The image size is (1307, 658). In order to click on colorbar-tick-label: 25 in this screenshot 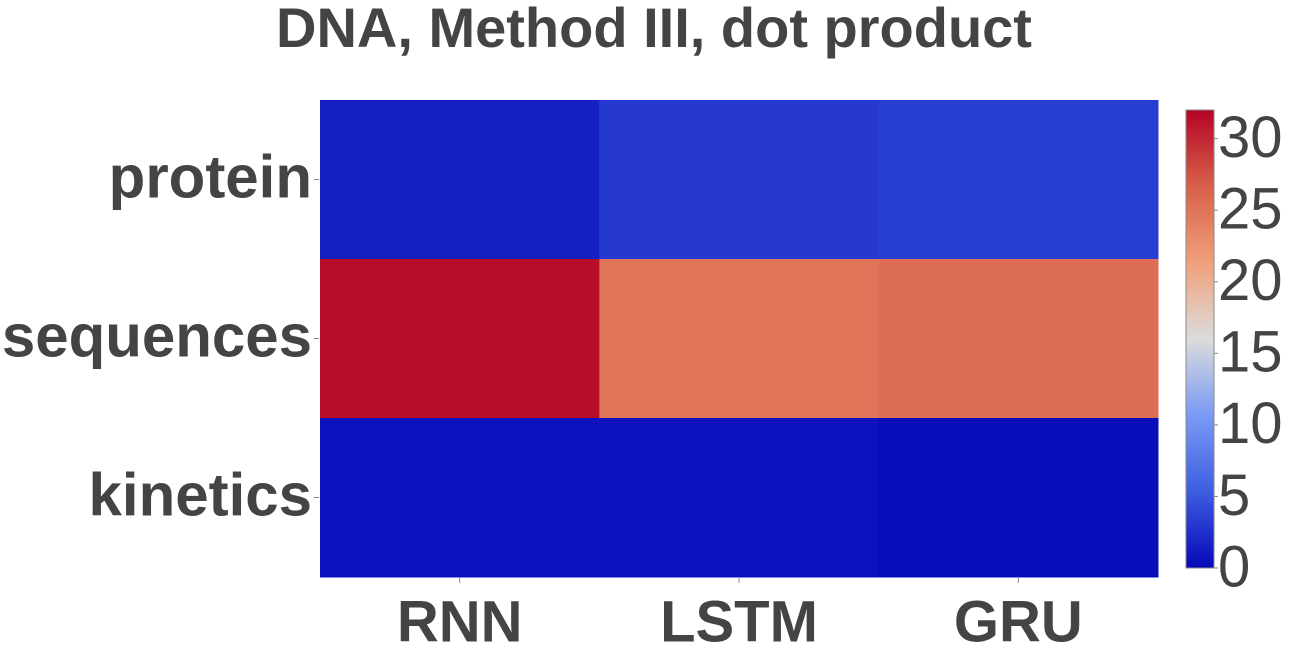, I will do `click(1250, 209)`.